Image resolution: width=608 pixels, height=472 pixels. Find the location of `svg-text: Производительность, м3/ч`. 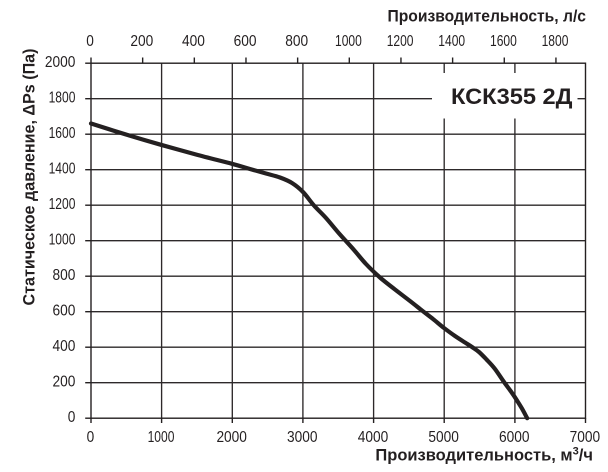

svg-text: Производительность, м3/ч is located at coordinates (484, 454).